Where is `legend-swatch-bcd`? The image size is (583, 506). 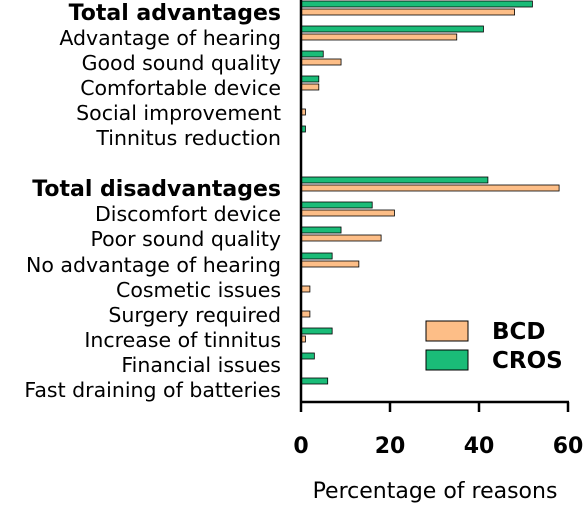
legend-swatch-bcd is located at coordinates (447, 331).